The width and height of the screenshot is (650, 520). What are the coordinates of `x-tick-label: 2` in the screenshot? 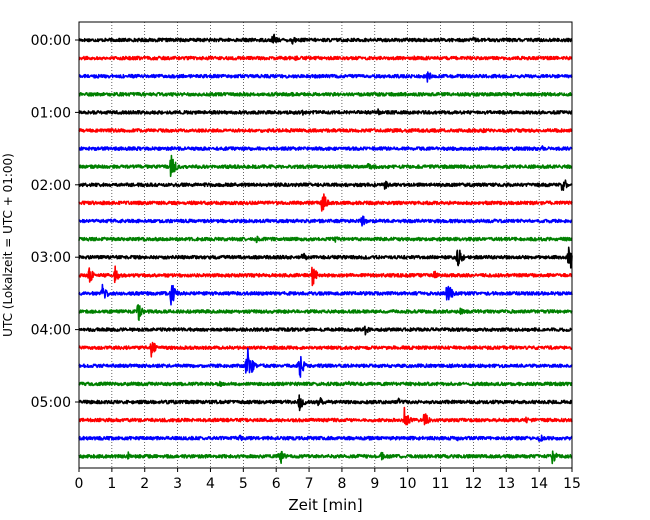 It's located at (144, 484).